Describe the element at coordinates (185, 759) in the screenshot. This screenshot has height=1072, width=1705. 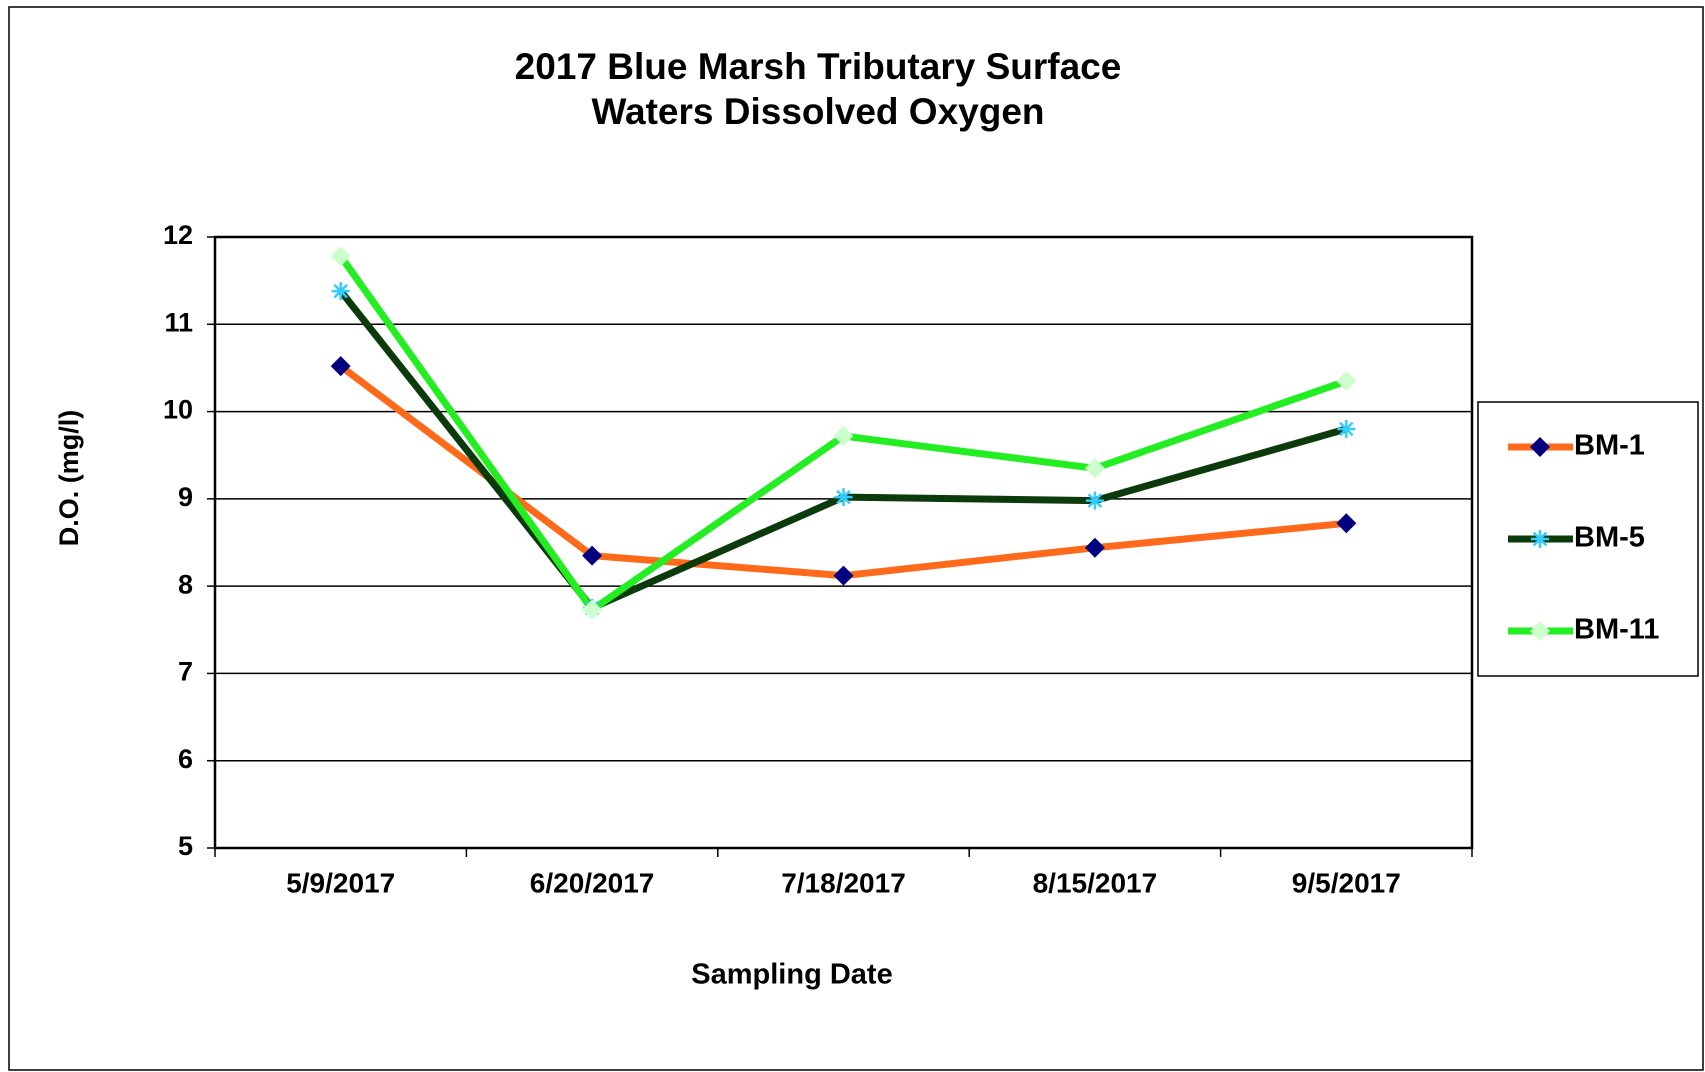
I see `y-tick-label: 6` at that location.